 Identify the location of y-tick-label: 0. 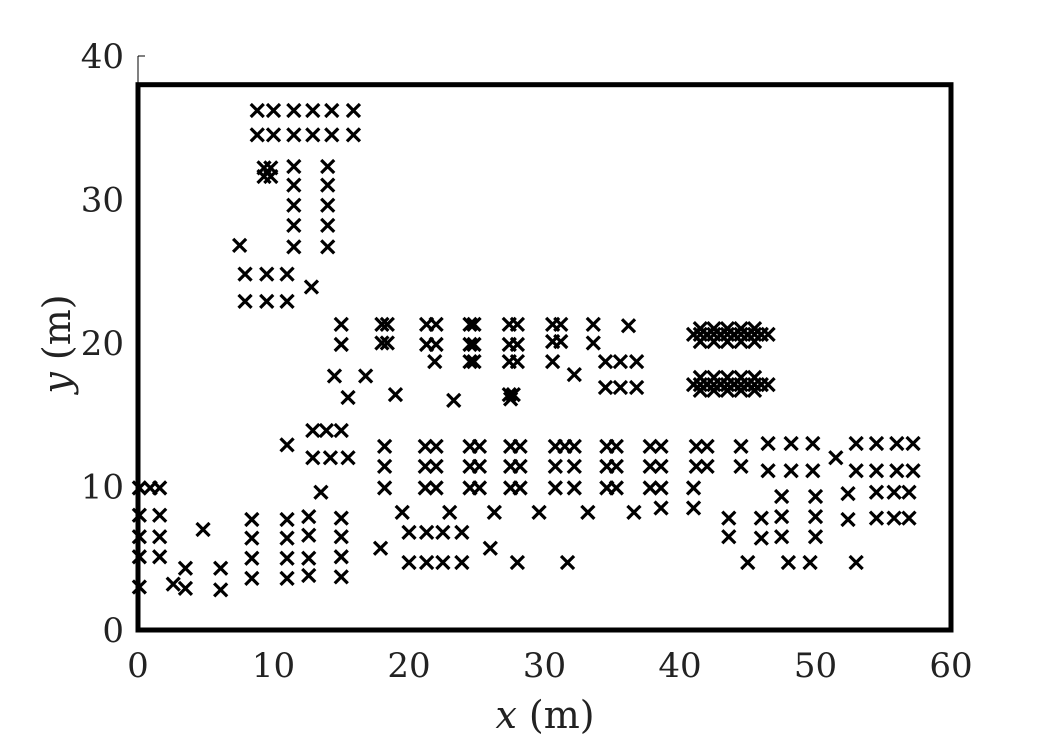
(113, 631).